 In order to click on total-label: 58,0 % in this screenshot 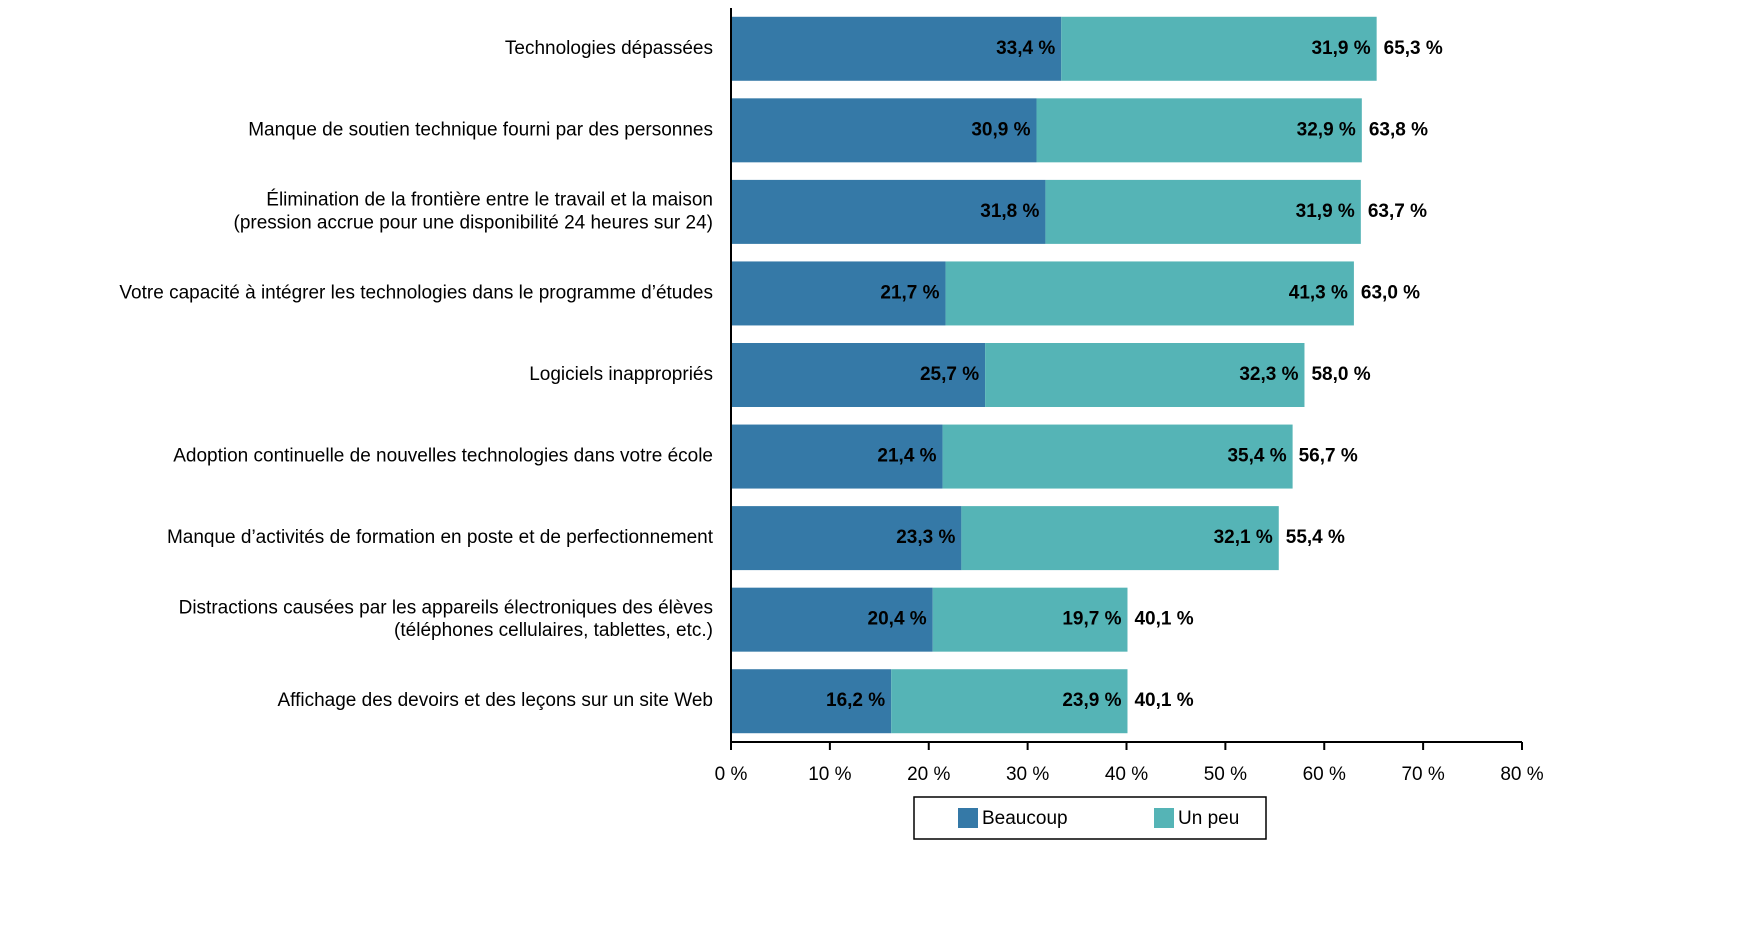, I will do `click(1340, 374)`.